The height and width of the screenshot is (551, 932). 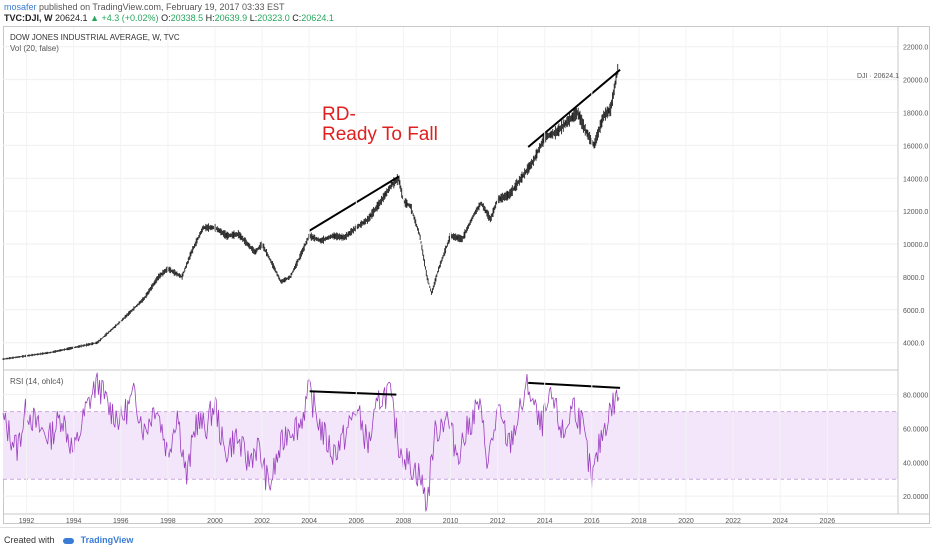 What do you see at coordinates (210, 18) in the screenshot?
I see `high-label: H:` at bounding box center [210, 18].